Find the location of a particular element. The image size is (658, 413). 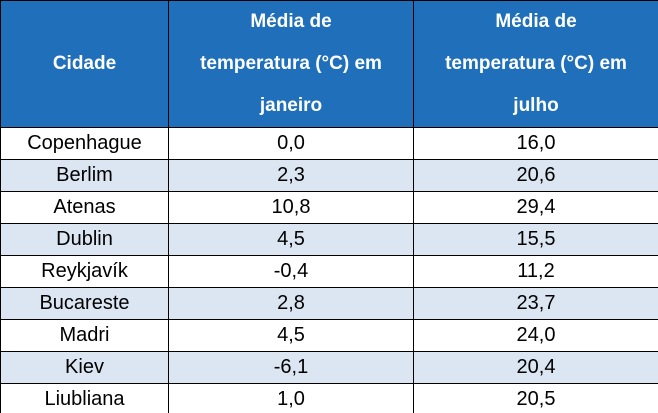

header-cell: Média de temperatura (°C) em julho is located at coordinates (535, 64).